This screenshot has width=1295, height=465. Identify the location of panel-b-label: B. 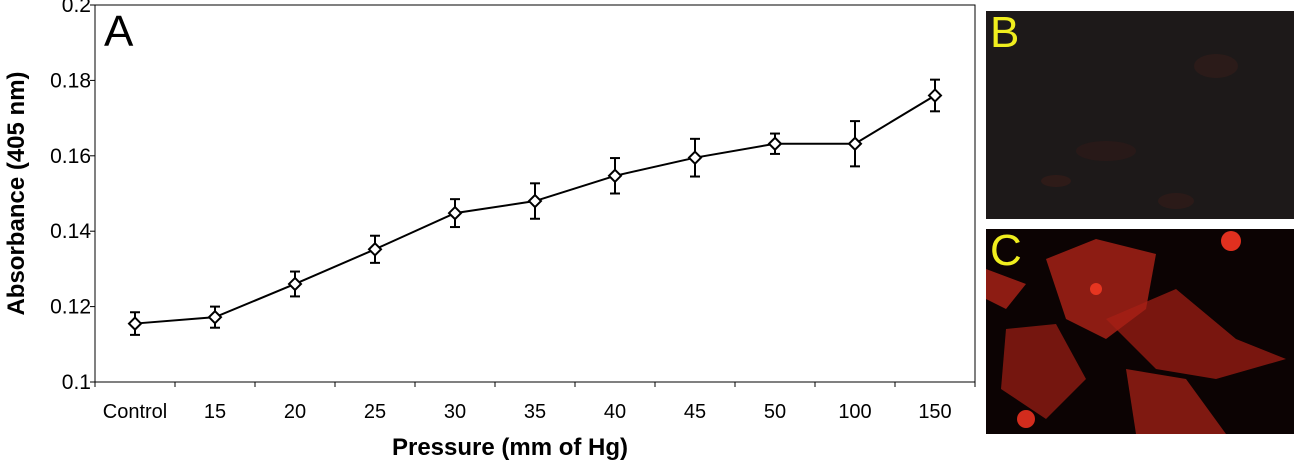
(1005, 34).